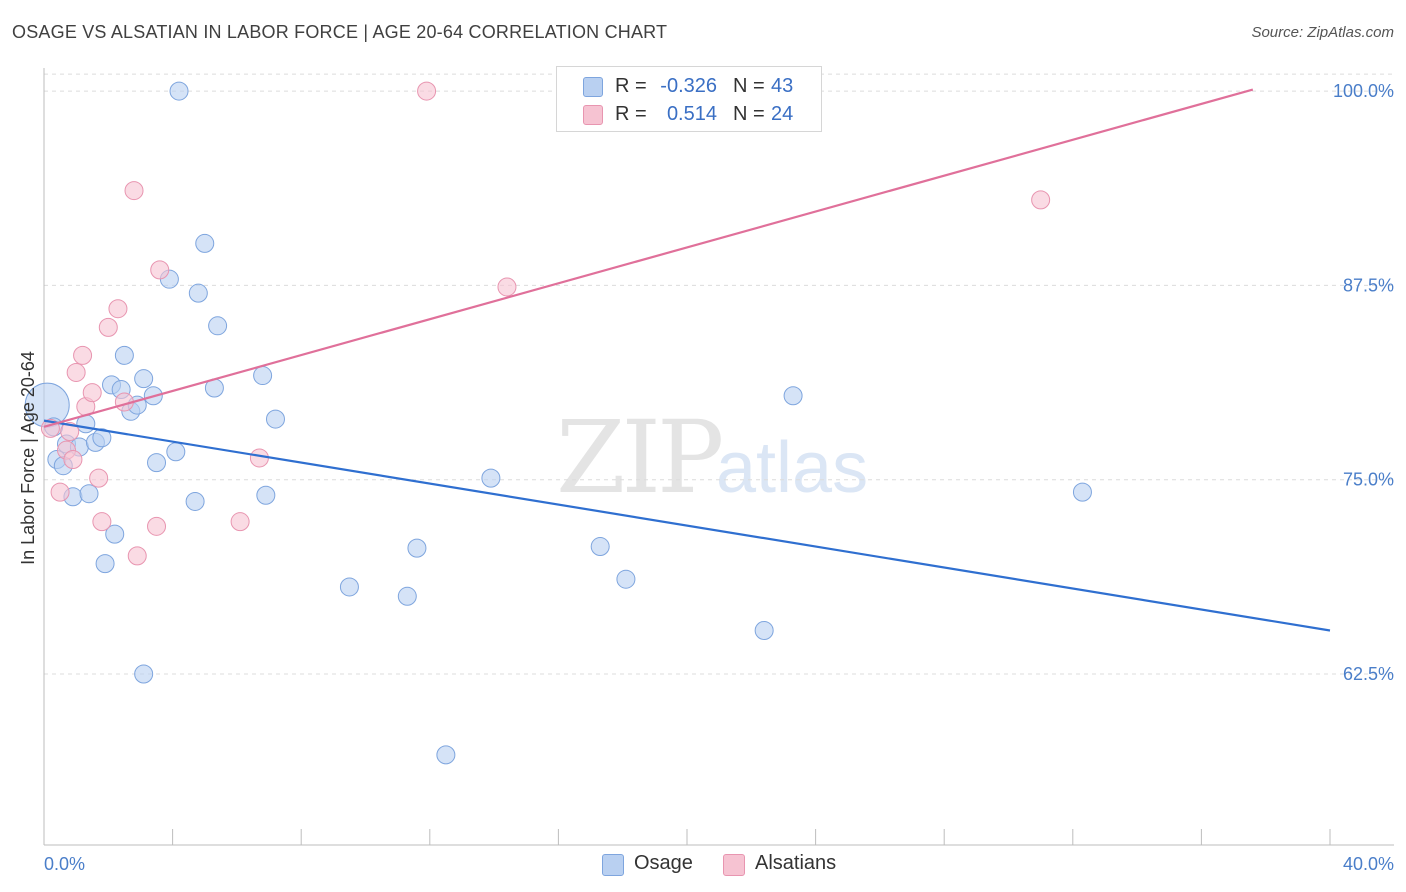 Image resolution: width=1406 pixels, height=892 pixels. I want to click on y-tick-label-3: 100.0%, so click(1363, 91).